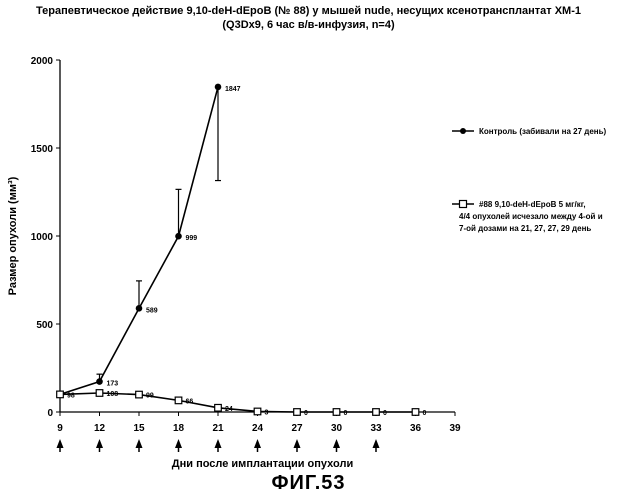 This screenshot has width=617, height=500. Describe the element at coordinates (190, 401) in the screenshot. I see `data-label: 66` at that location.